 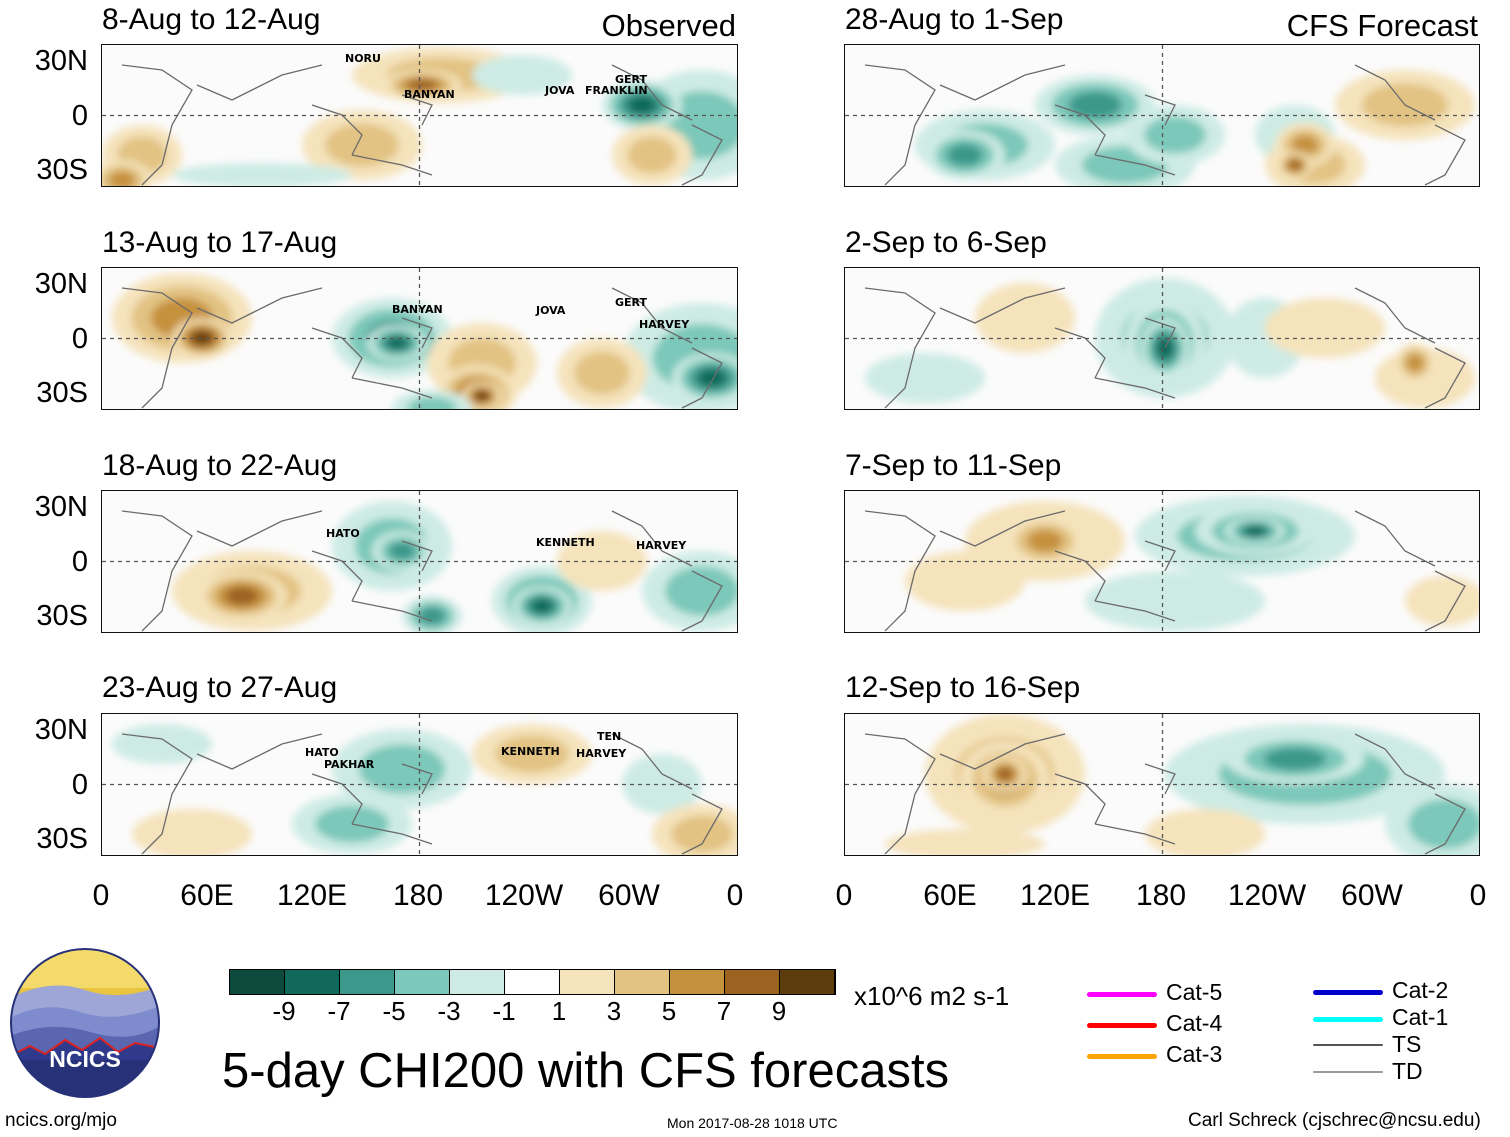 I want to click on observed-label: Observed, so click(x=668, y=25).